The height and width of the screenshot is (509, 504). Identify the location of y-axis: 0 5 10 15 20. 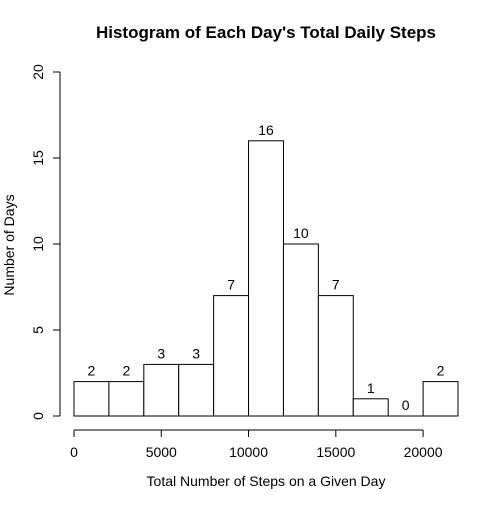
(45, 242).